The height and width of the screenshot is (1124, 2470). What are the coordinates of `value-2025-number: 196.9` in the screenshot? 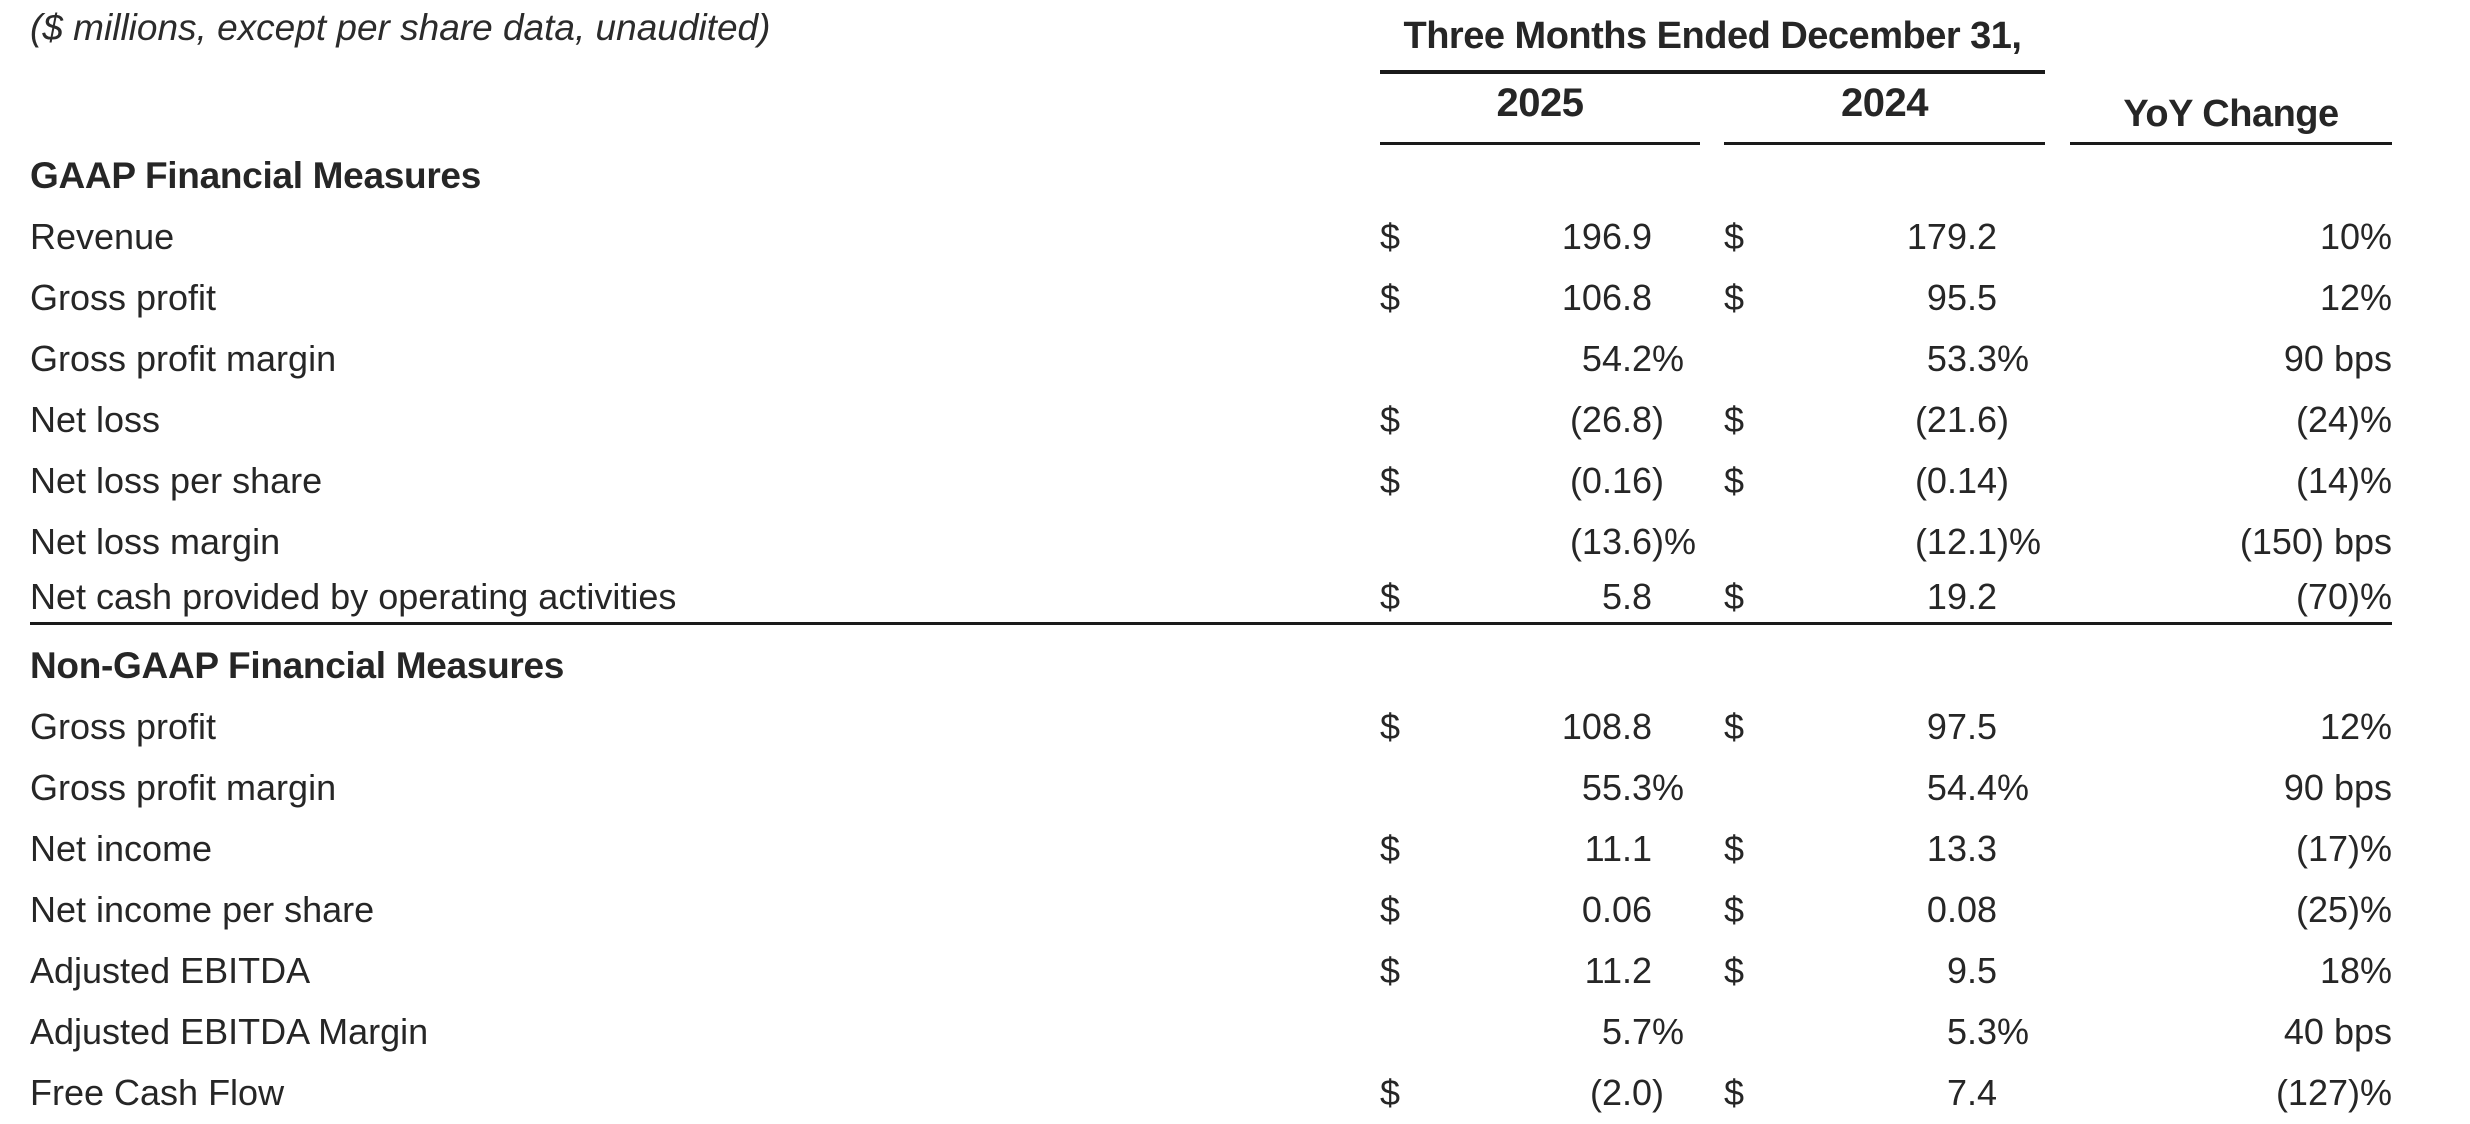 It's located at (1606, 236).